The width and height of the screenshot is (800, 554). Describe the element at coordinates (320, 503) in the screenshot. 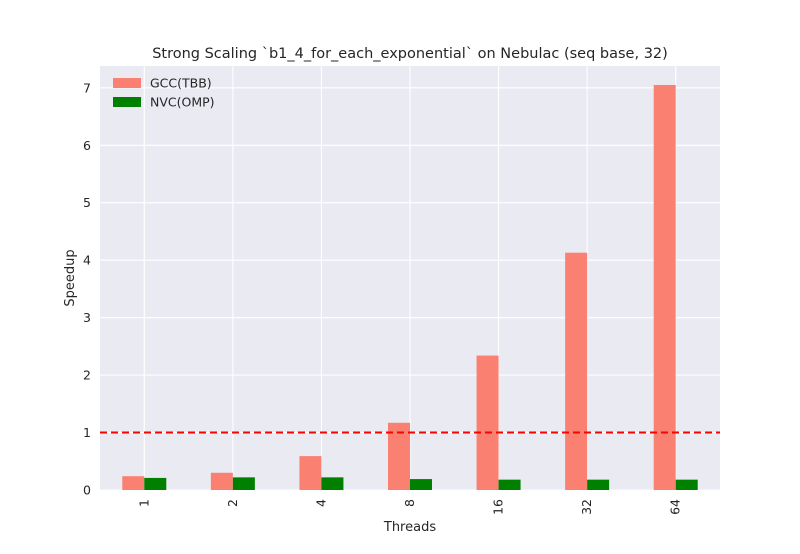

I see `x-tick-label: 4` at that location.